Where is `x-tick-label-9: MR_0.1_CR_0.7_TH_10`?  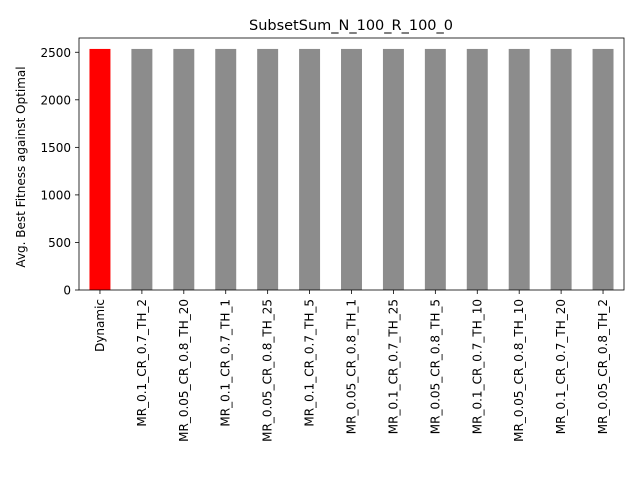 x-tick-label-9: MR_0.1_CR_0.7_TH_10 is located at coordinates (477, 366).